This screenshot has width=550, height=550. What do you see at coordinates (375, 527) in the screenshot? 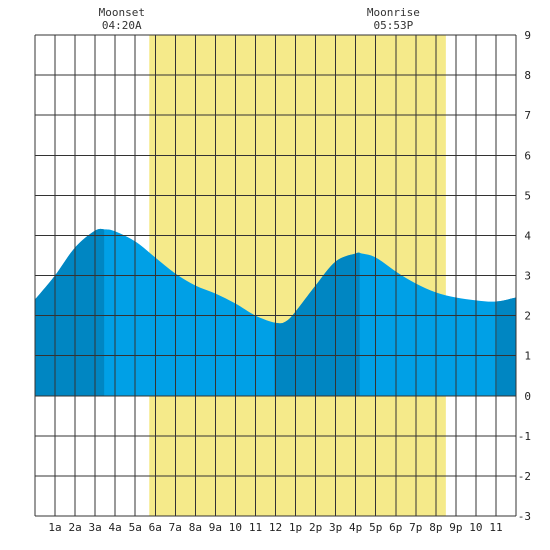
I see `x-tick-label: 5p` at bounding box center [375, 527].